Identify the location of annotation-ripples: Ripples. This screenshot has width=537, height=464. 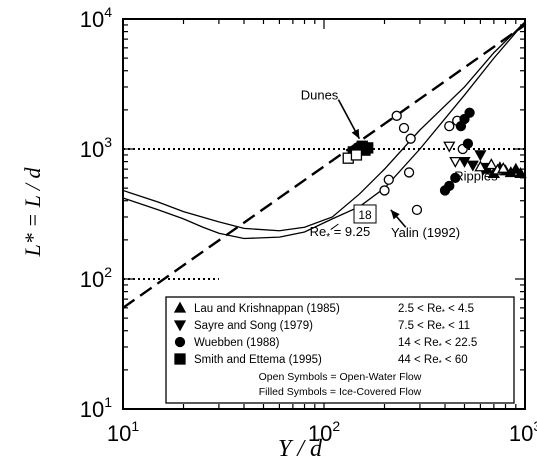
(476, 176).